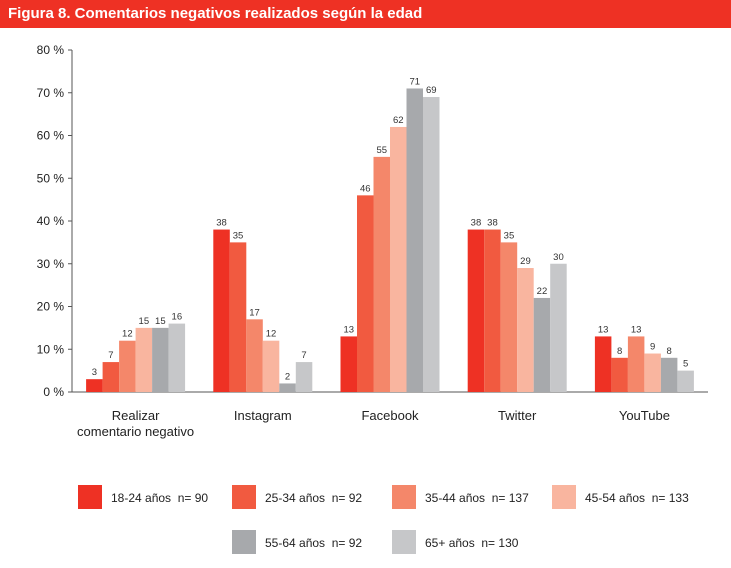 This screenshot has width=731, height=568. Describe the element at coordinates (365, 188) in the screenshot. I see `bar-value-label: 46` at that location.